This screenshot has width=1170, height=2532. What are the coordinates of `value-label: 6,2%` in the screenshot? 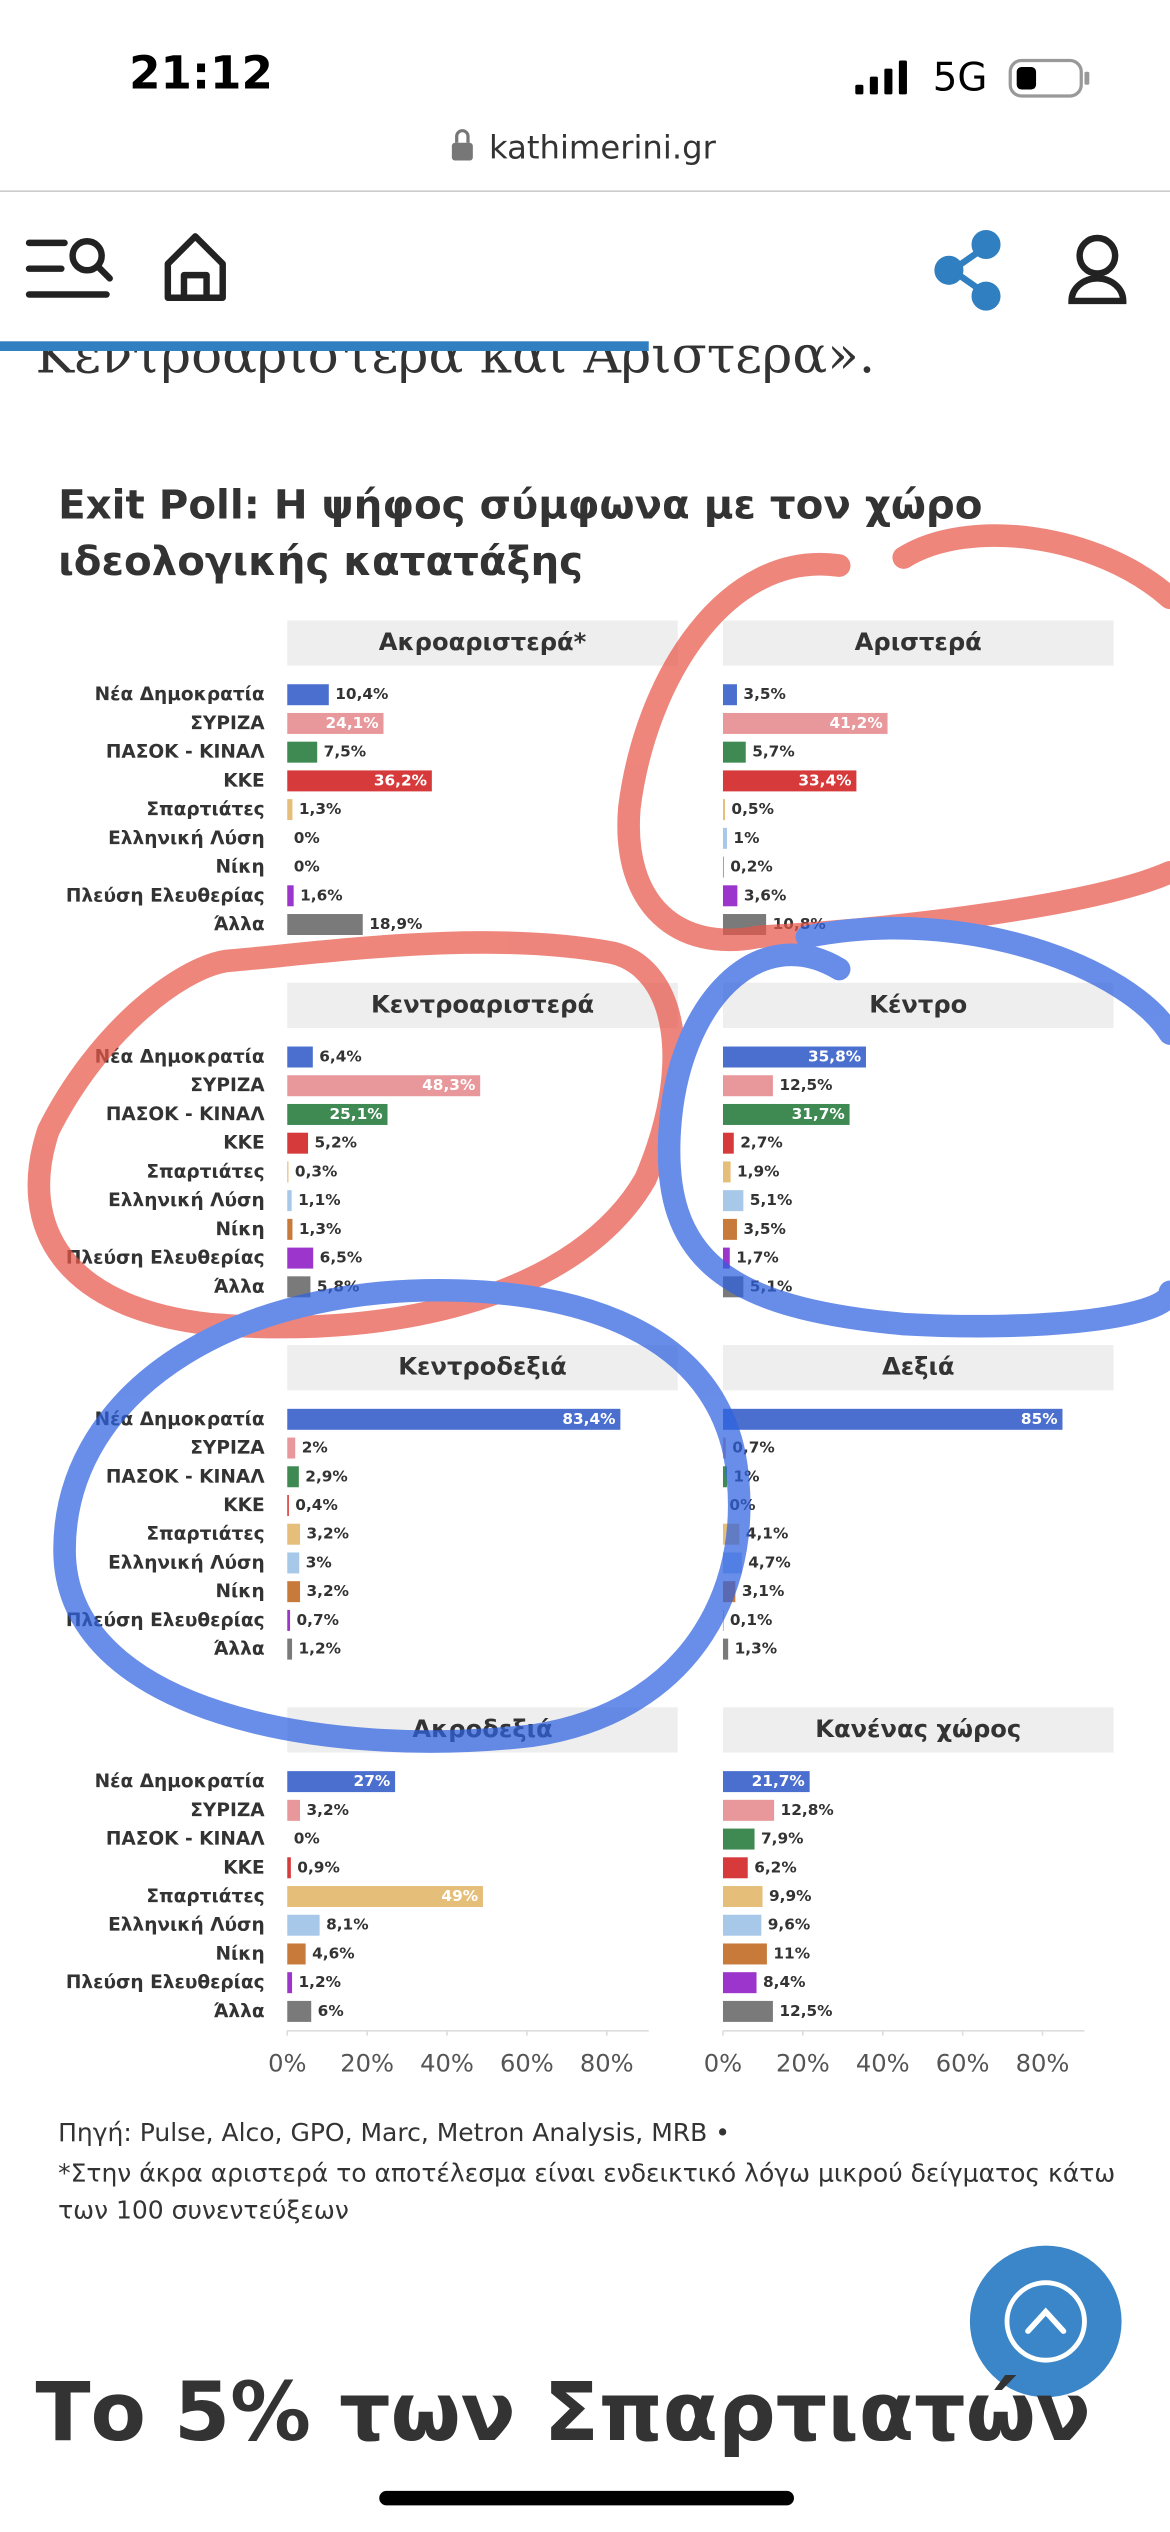 It's located at (775, 1867).